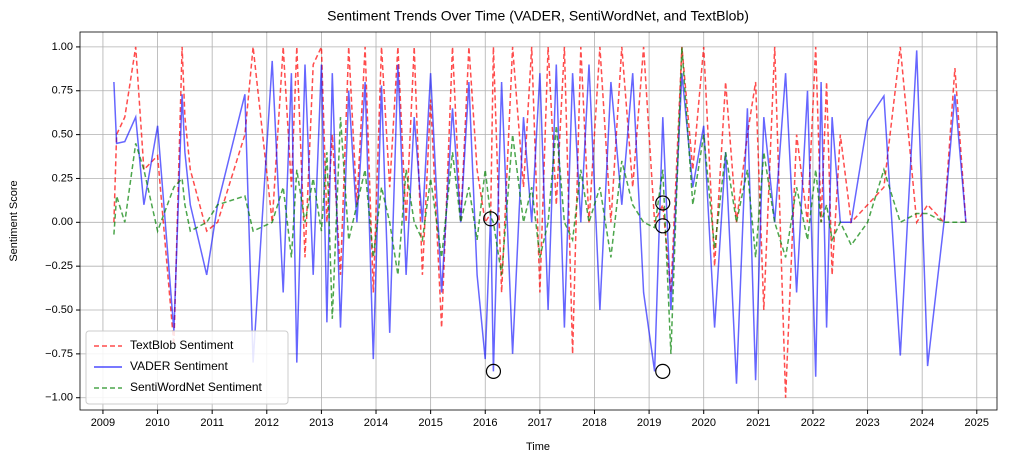  I want to click on x-tick-label: 2017, so click(540, 423).